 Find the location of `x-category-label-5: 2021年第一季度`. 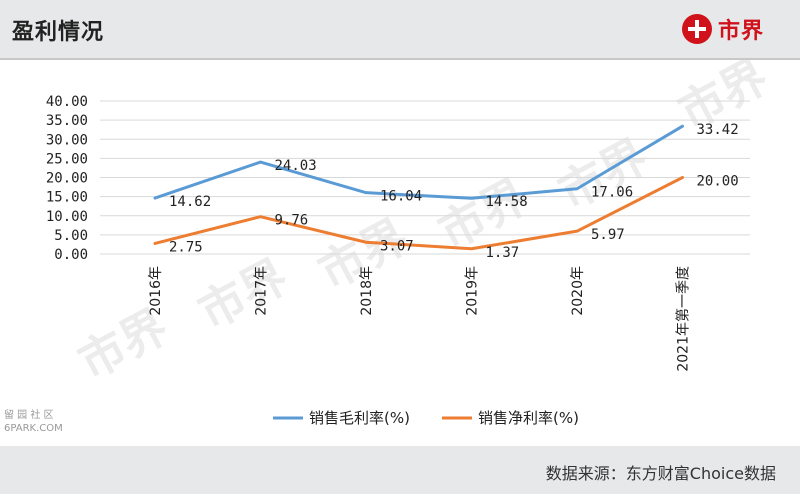

x-category-label-5: 2021年第一季度 is located at coordinates (683, 319).